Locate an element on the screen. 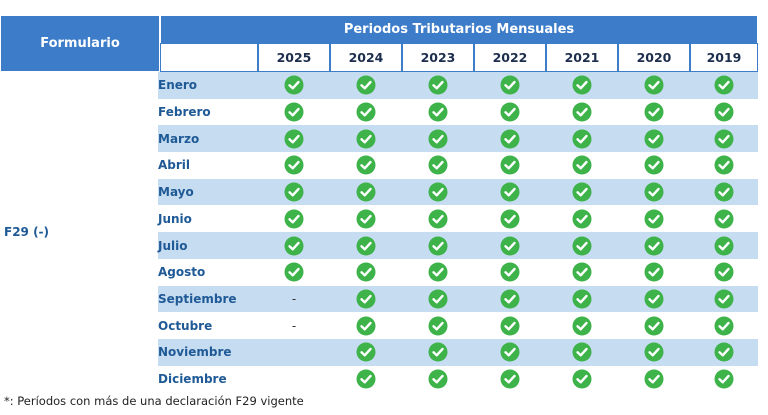 The width and height of the screenshot is (768, 415). month-cell: Noviembre is located at coordinates (195, 352).